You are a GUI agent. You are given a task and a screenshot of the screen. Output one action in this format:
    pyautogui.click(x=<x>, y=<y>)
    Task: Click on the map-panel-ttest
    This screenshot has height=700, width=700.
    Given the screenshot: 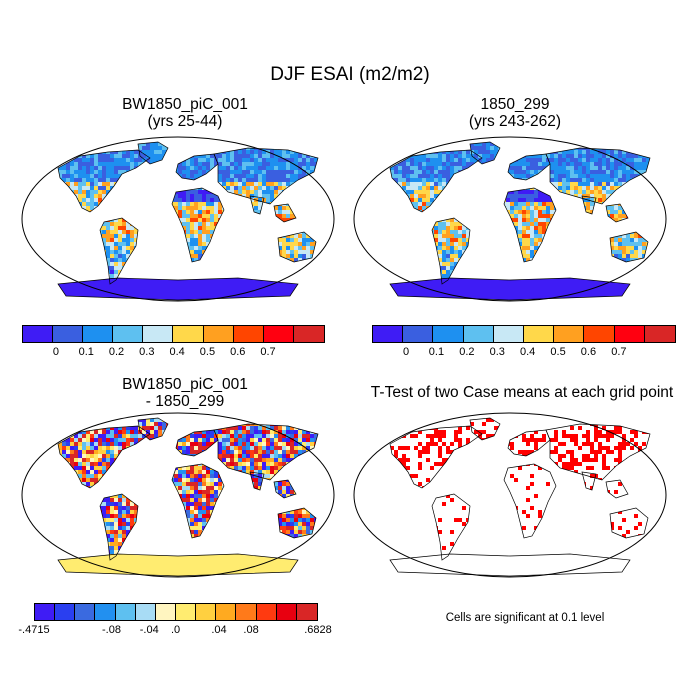 What is the action you would take?
    pyautogui.click(x=510, y=495)
    